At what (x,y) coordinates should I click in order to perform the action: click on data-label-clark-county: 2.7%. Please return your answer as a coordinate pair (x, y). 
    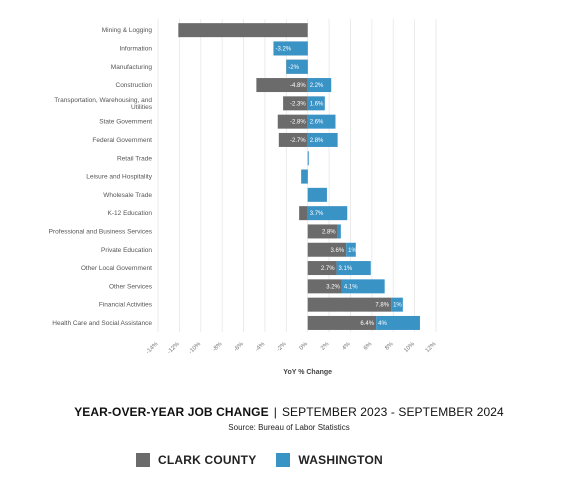
    Looking at the image, I should click on (328, 269).